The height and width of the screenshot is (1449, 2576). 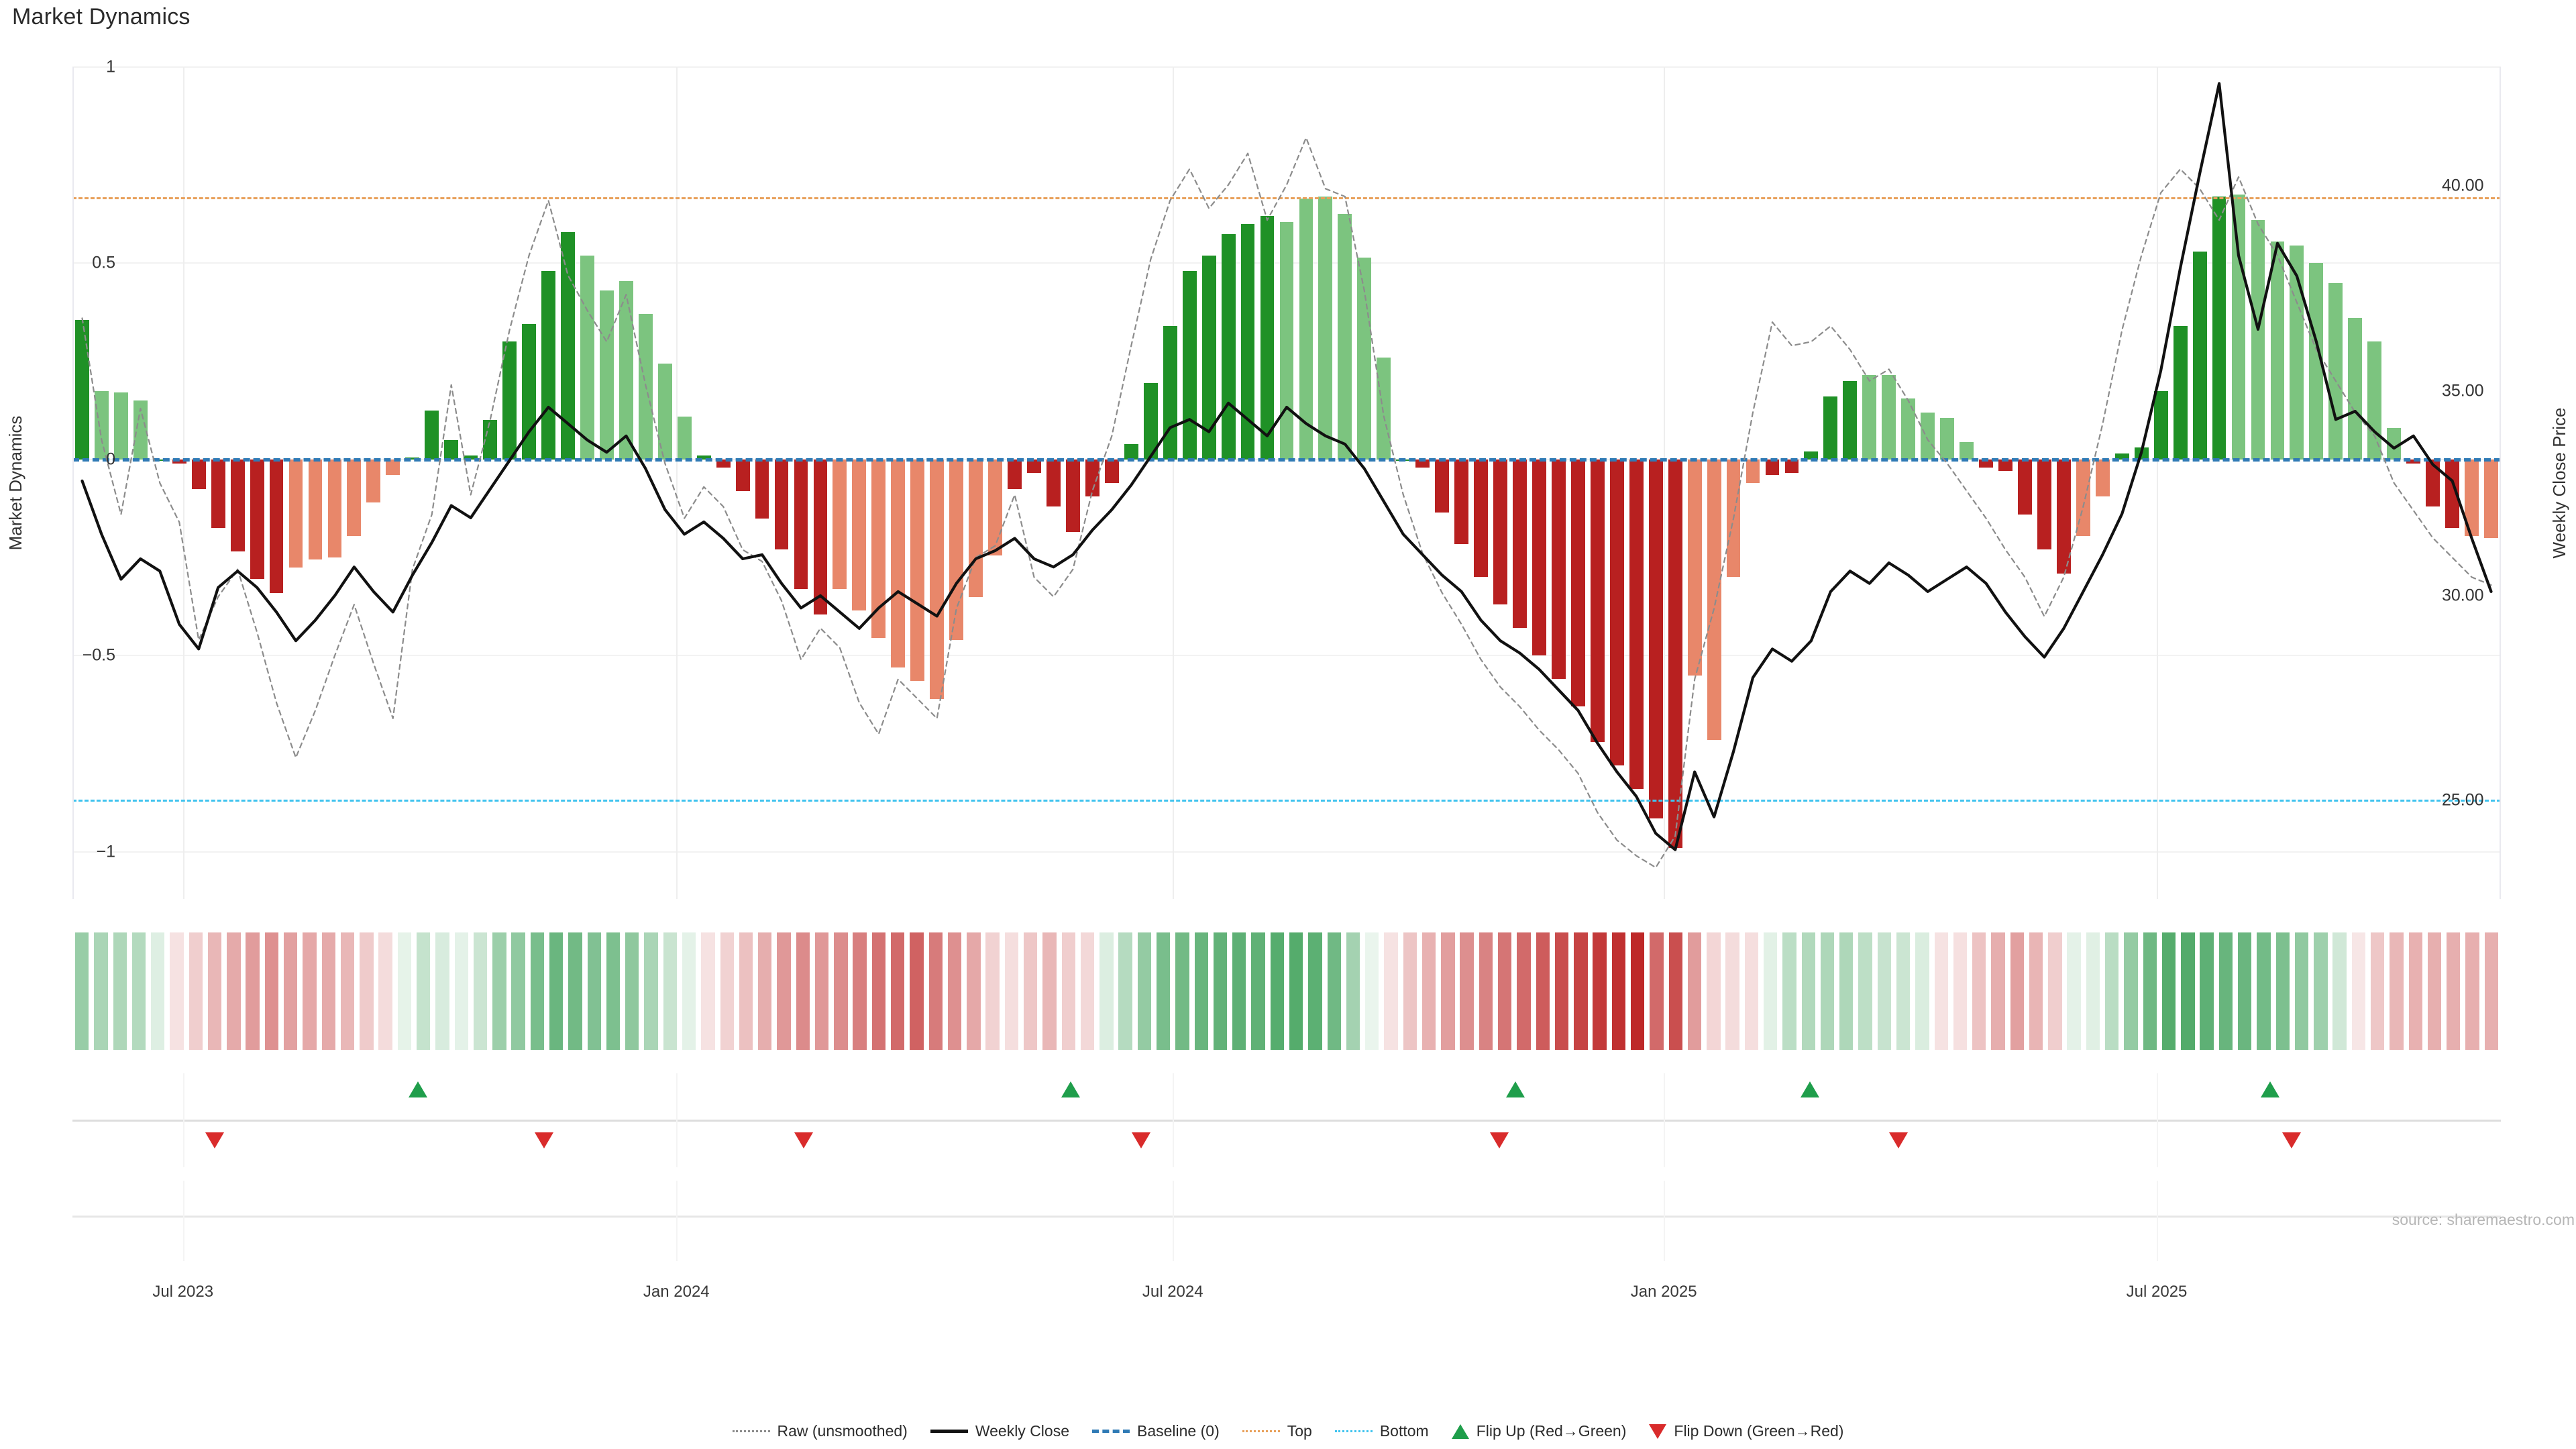 I want to click on legend-item: Weekly Close, so click(x=999, y=1431).